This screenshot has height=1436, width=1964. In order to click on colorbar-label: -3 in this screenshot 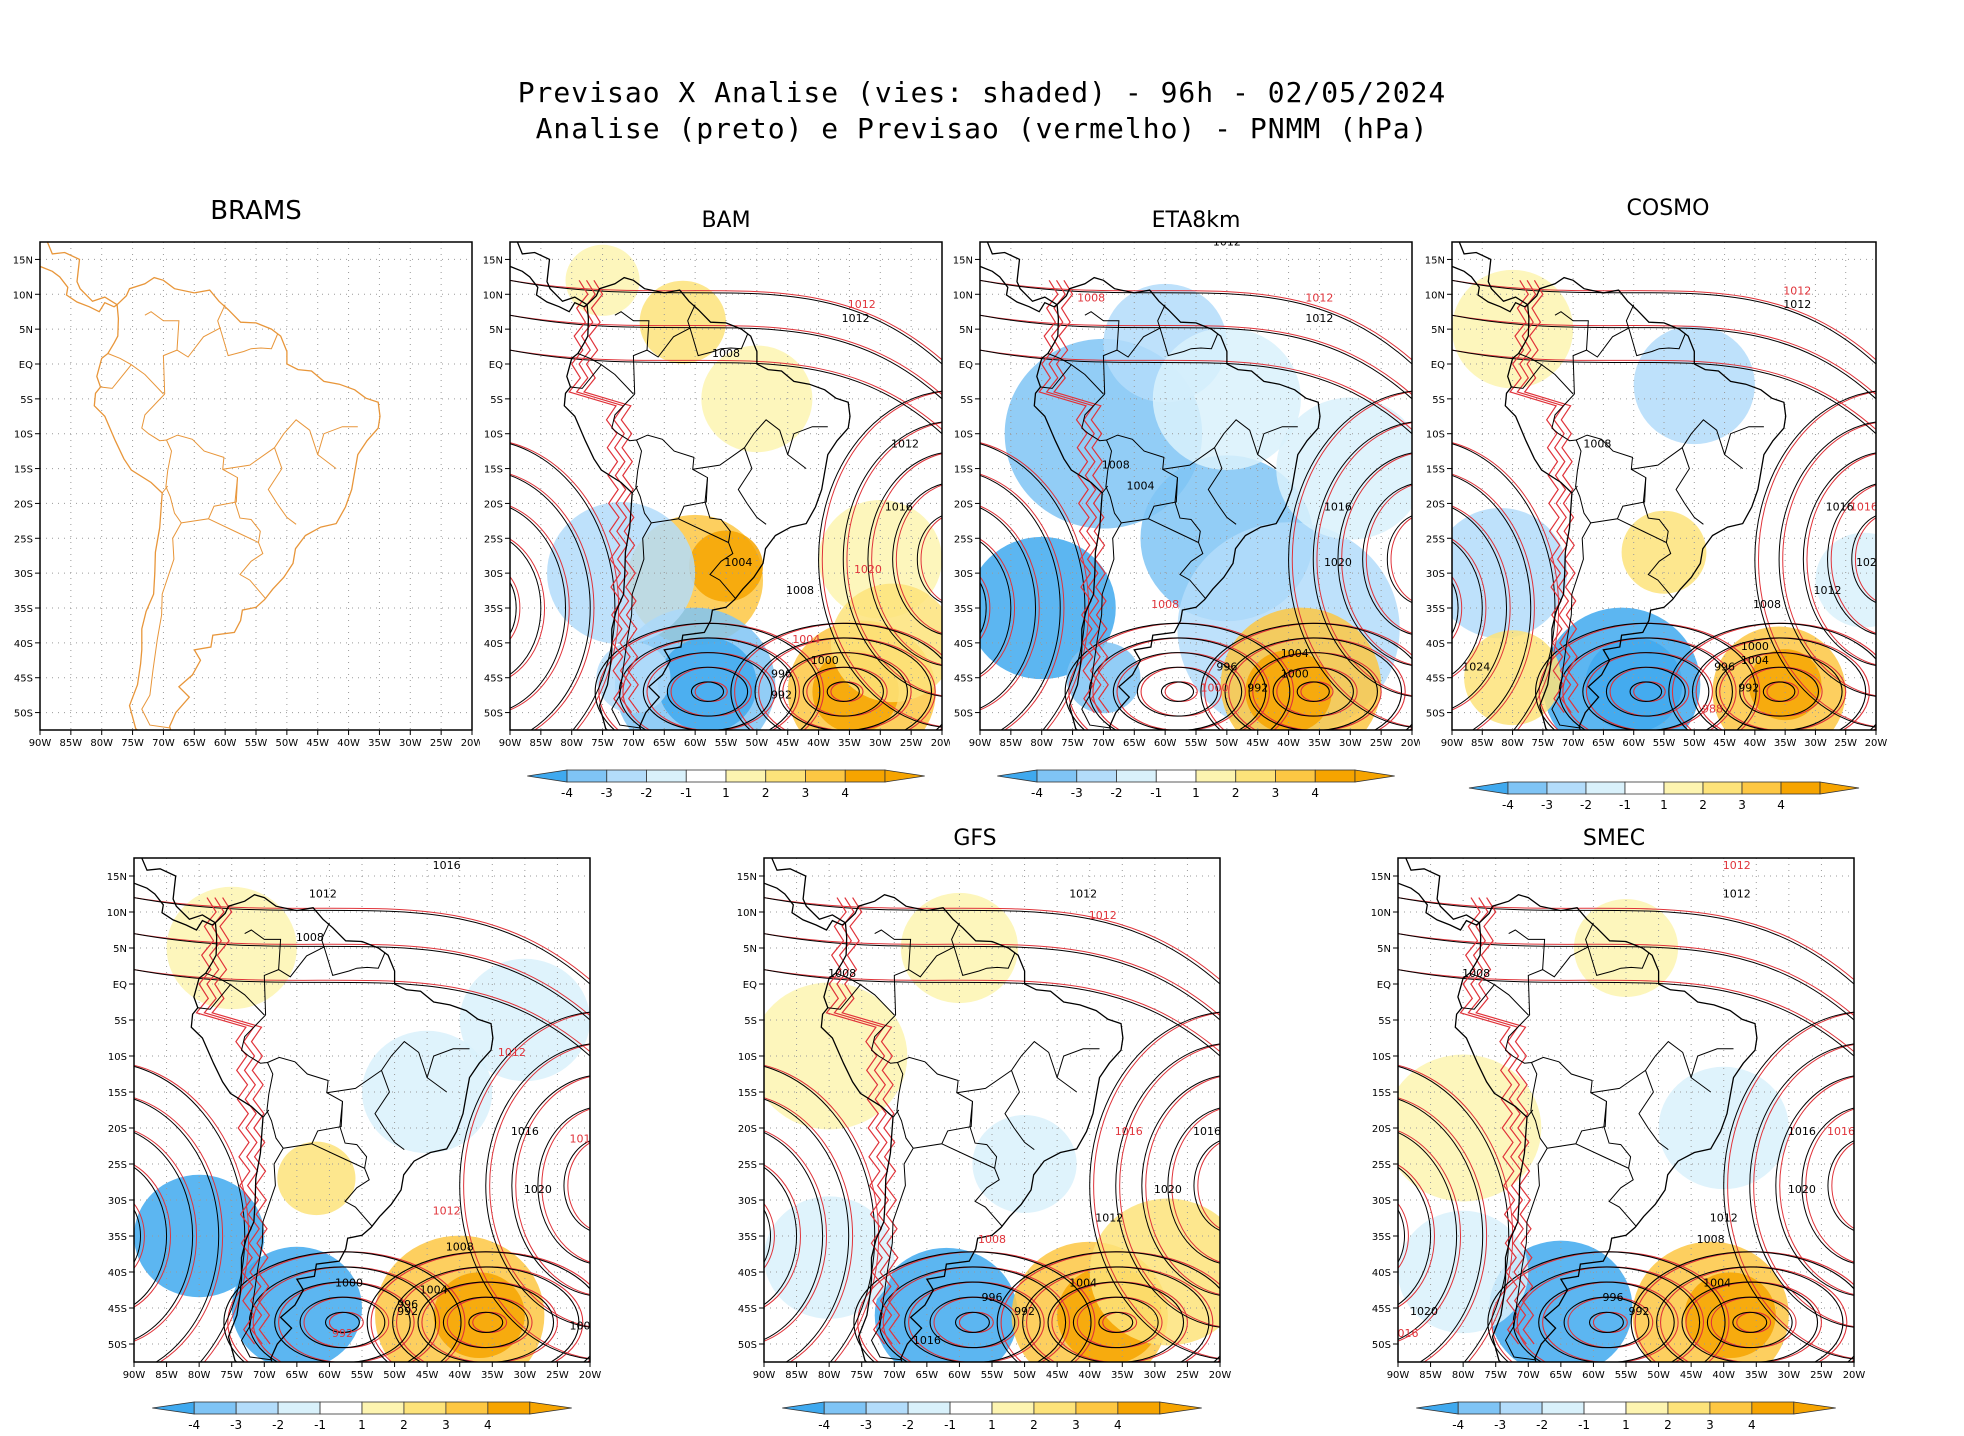, I will do `click(236, 1425)`.